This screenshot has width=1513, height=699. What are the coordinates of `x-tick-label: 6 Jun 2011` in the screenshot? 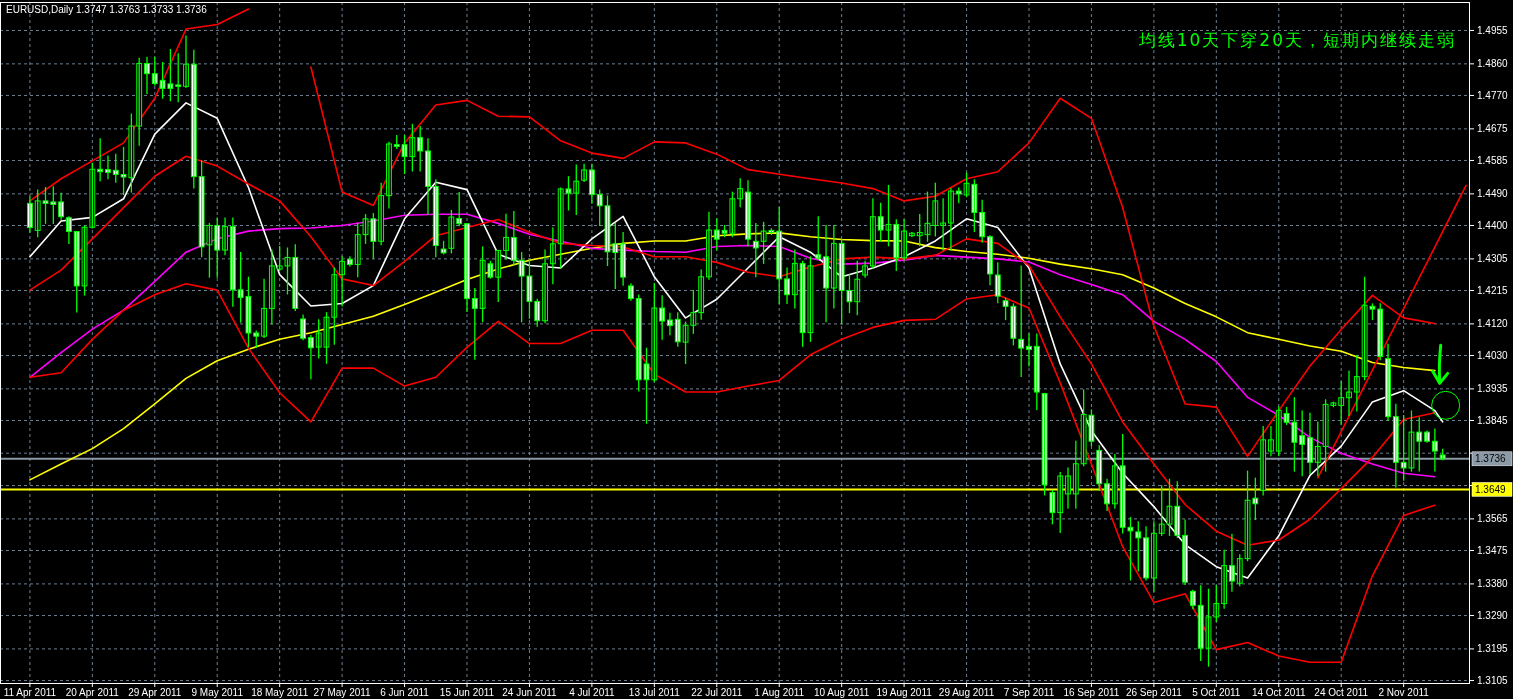 It's located at (405, 692).